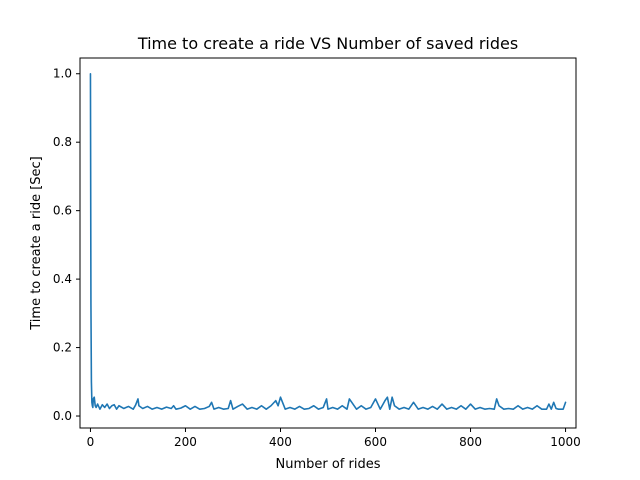  I want to click on y-tick-label: 0.0, so click(62, 416).